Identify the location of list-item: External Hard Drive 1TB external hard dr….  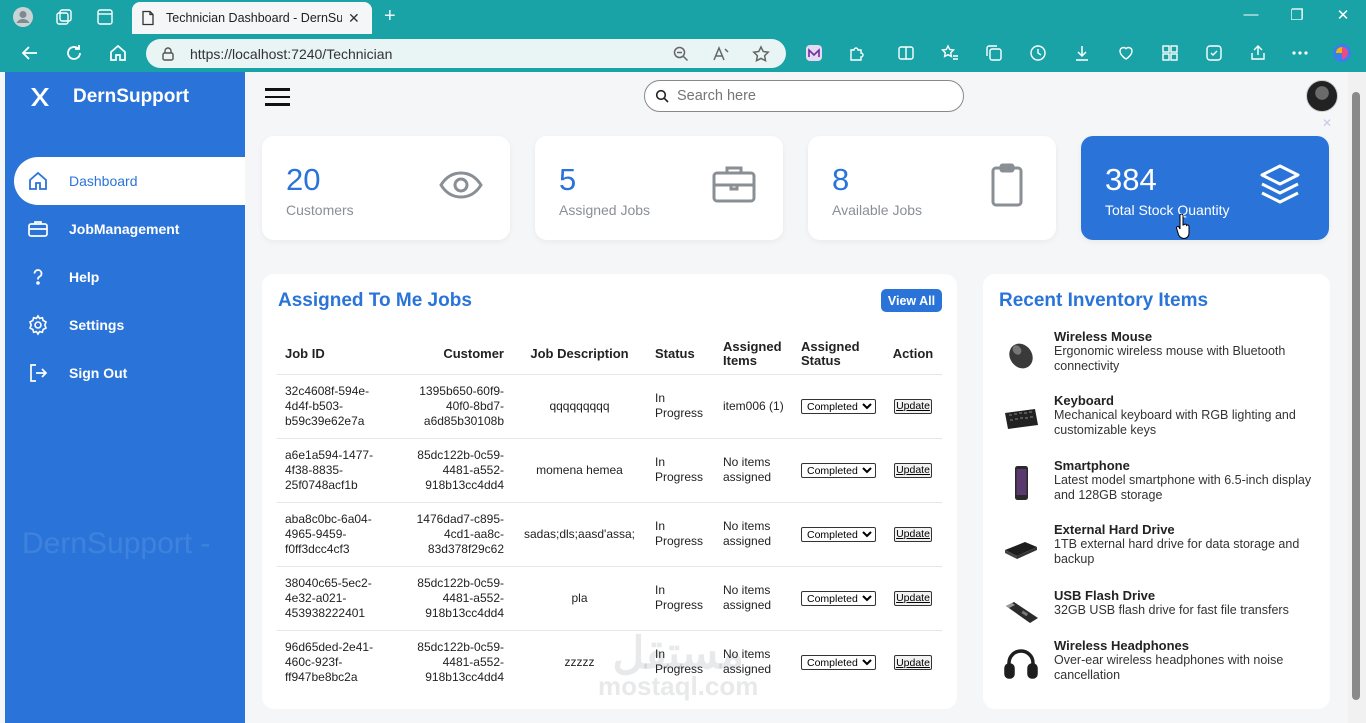
(1160, 552).